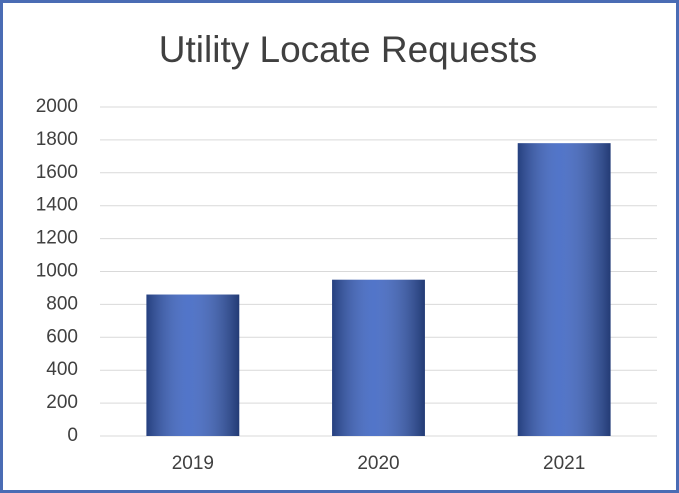  I want to click on y-tick-label: 1200, so click(57, 238).